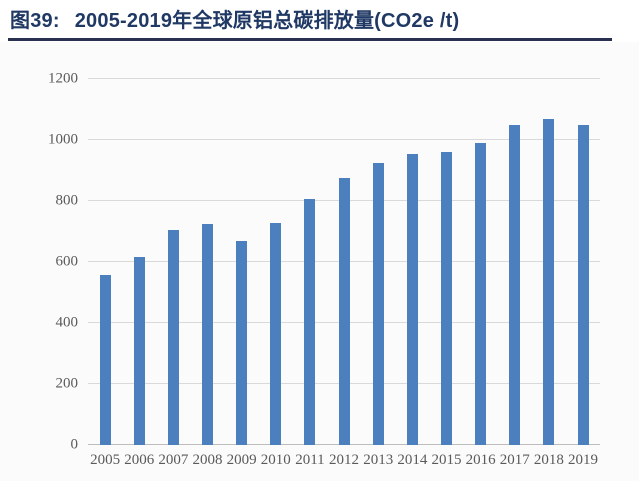 The width and height of the screenshot is (639, 481). I want to click on bar-2005, so click(105, 360).